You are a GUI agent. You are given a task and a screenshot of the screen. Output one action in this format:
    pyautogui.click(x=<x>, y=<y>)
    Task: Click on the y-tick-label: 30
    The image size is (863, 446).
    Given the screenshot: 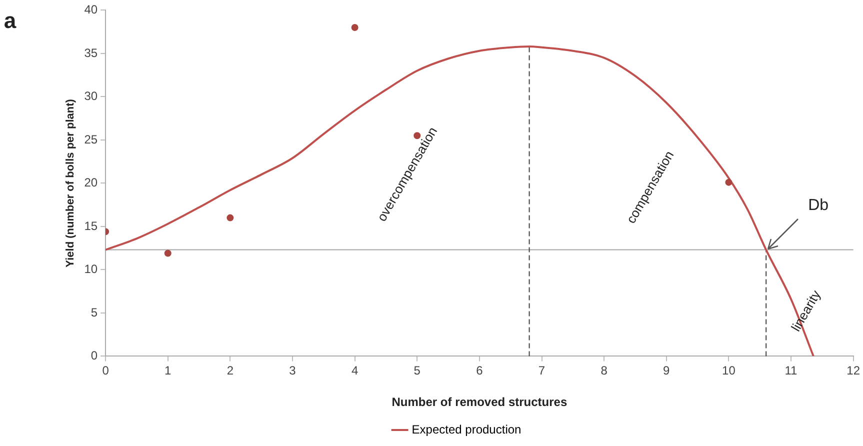 What is the action you would take?
    pyautogui.click(x=91, y=96)
    